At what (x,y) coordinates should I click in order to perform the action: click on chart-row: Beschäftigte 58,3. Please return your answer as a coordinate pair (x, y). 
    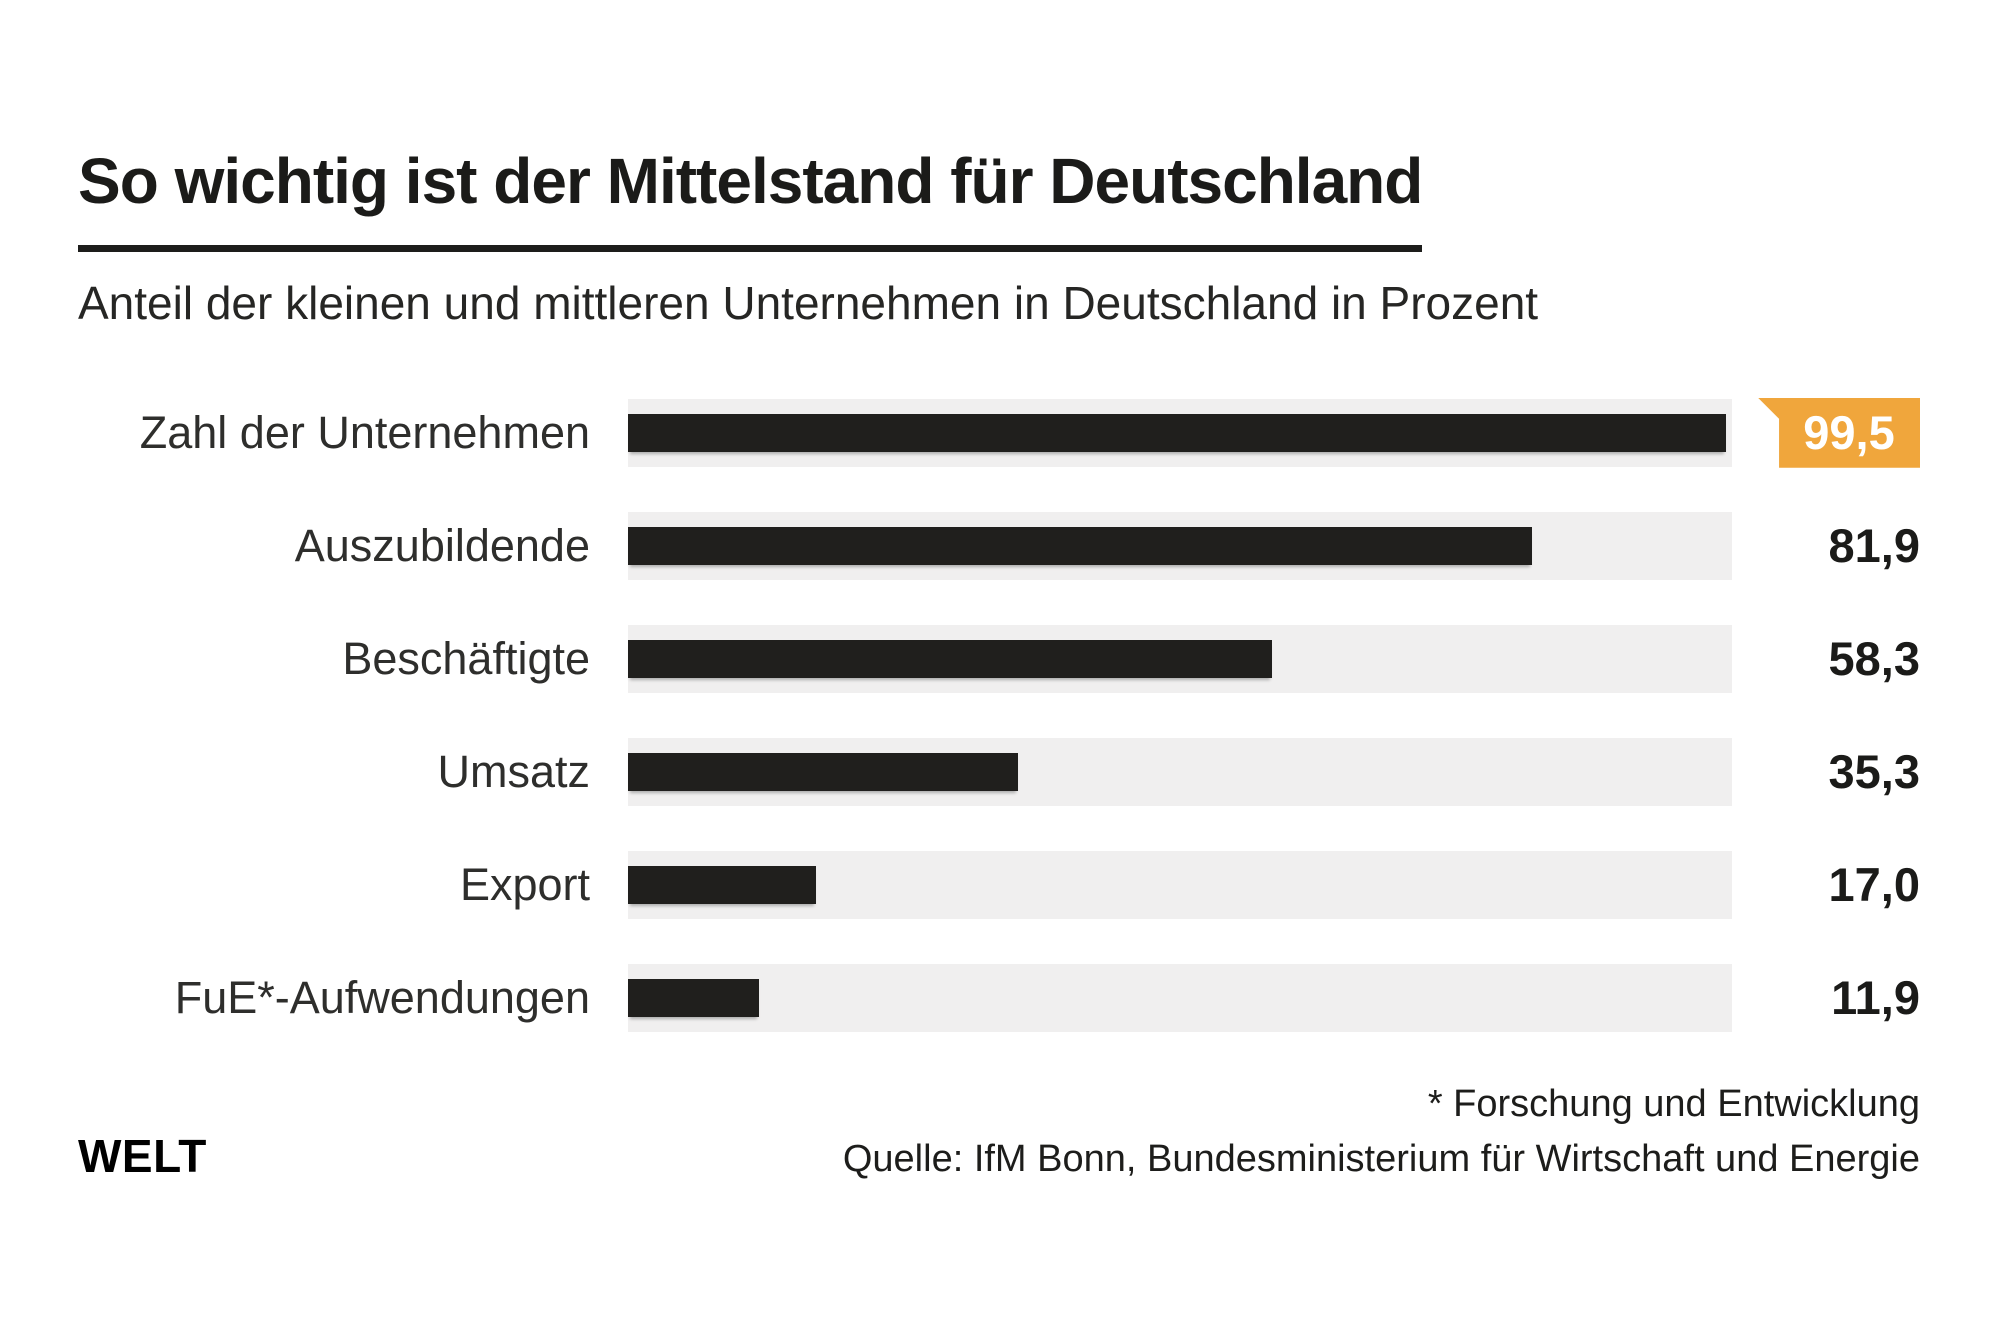
    Looking at the image, I should click on (999, 658).